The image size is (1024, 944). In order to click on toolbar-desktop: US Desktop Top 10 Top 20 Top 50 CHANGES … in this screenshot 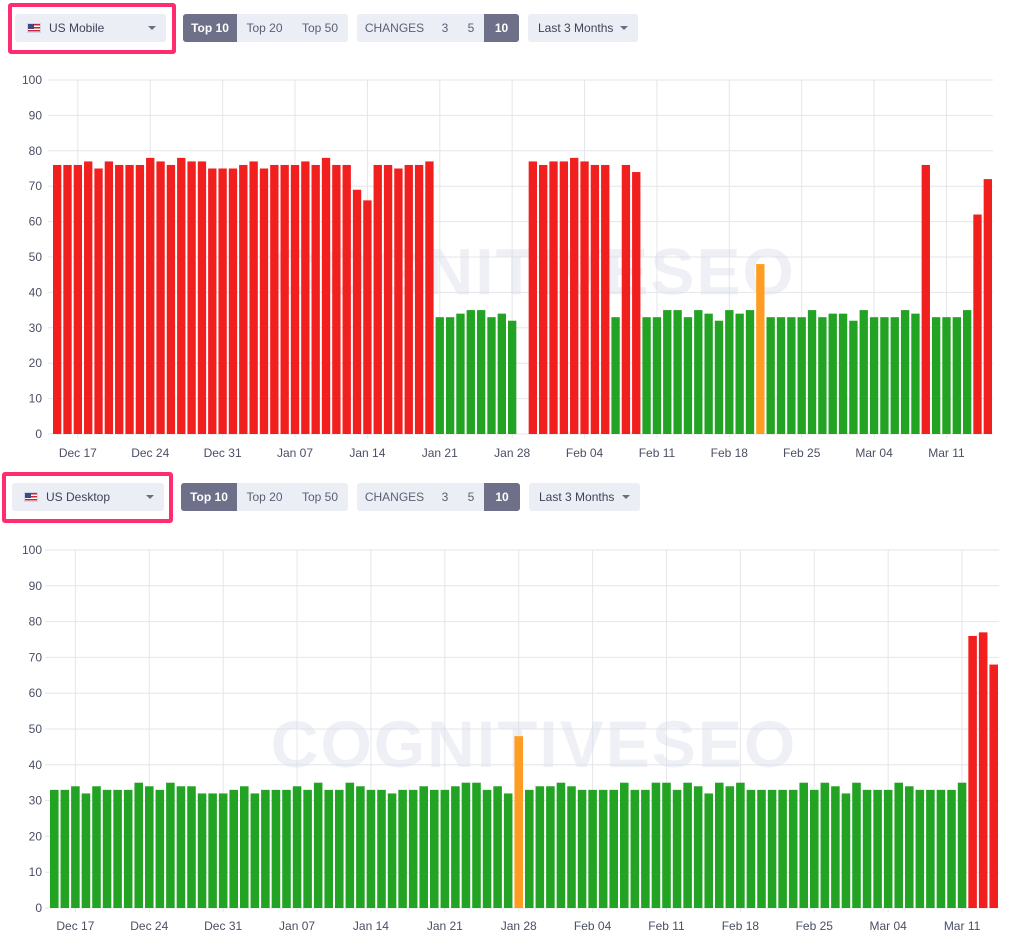, I will do `click(512, 496)`.